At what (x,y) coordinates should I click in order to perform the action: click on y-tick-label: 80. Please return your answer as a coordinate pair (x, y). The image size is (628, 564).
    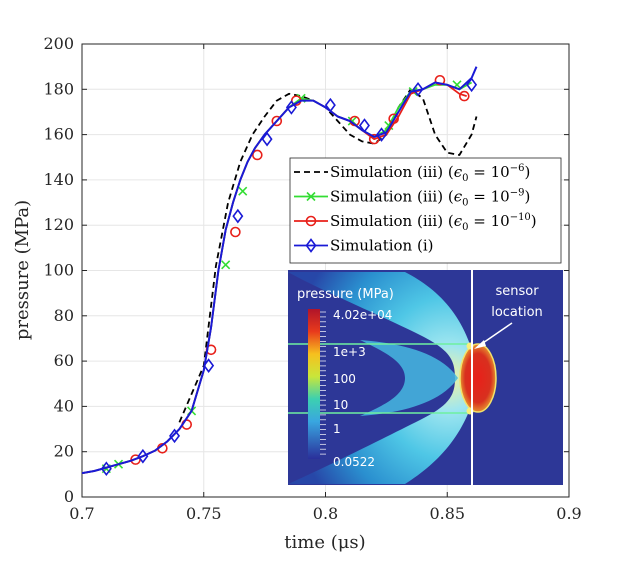
    Looking at the image, I should click on (64, 315).